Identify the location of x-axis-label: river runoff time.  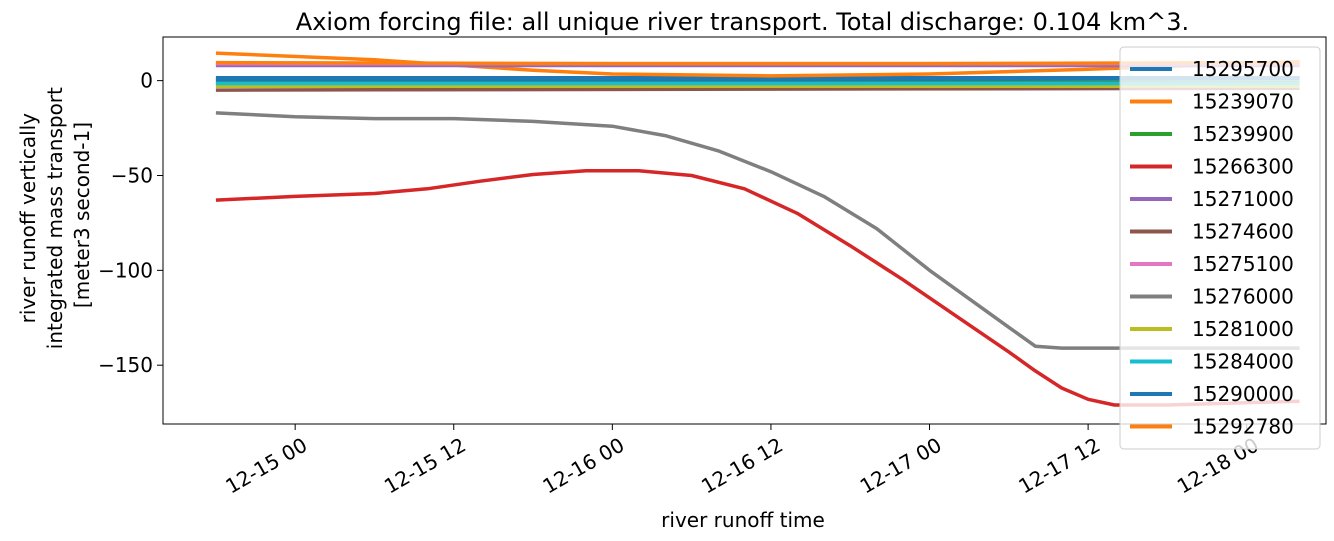
(743, 520).